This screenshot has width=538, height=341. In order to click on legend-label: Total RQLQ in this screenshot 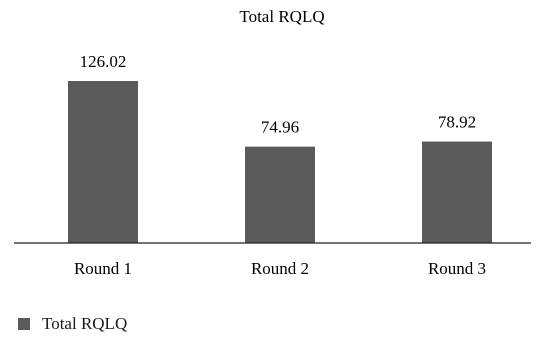, I will do `click(85, 323)`.